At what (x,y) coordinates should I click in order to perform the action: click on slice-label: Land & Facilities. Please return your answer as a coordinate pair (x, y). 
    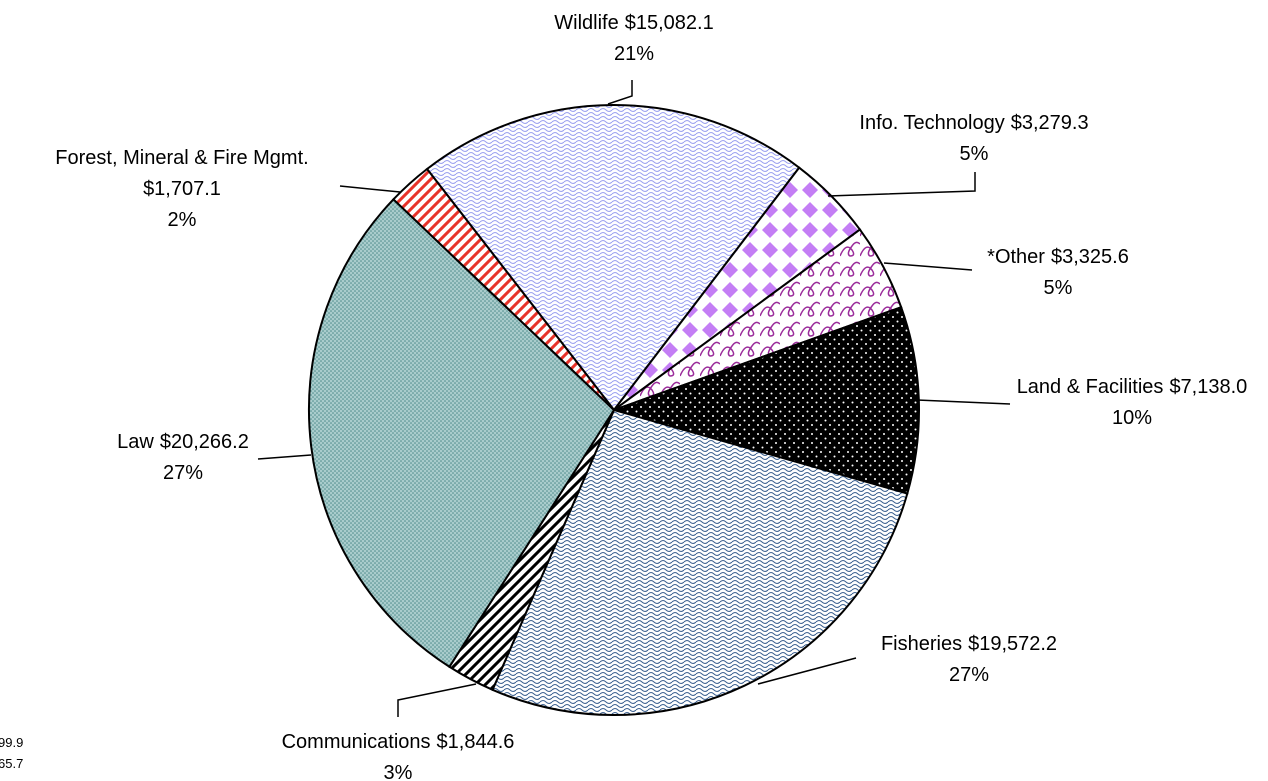
    Looking at the image, I should click on (1090, 387).